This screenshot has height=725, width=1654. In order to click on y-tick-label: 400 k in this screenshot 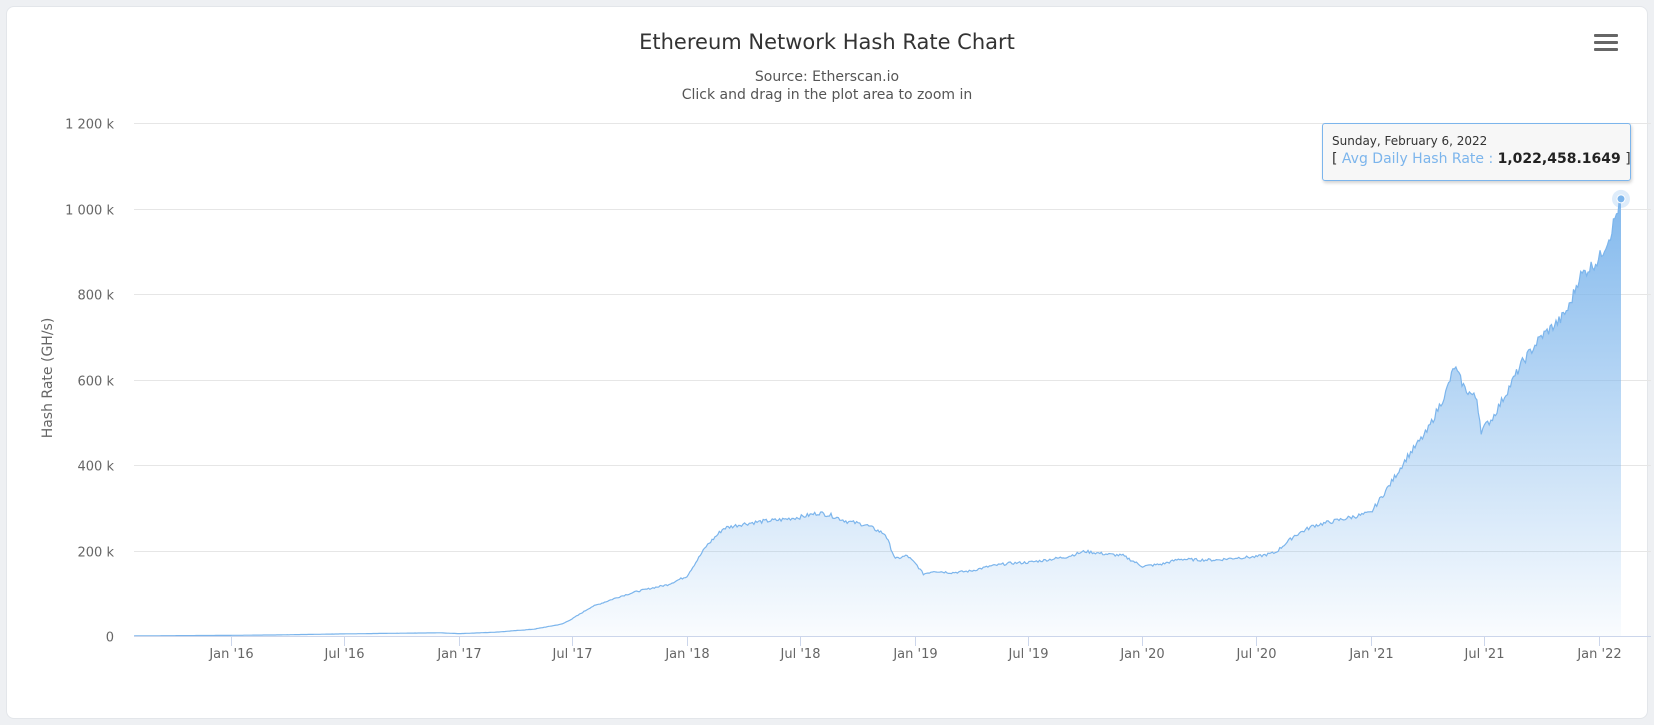, I will do `click(96, 467)`.